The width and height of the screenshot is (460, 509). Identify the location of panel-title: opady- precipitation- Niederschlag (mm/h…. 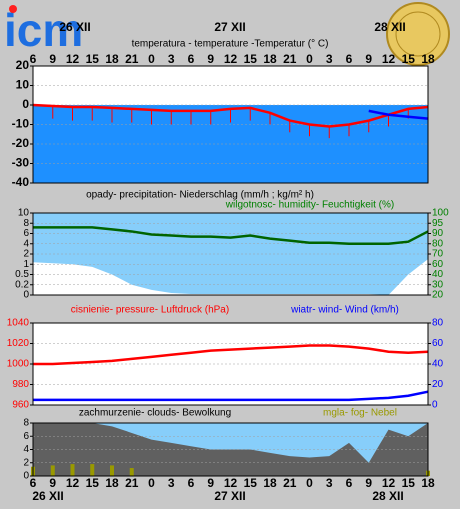
(200, 195).